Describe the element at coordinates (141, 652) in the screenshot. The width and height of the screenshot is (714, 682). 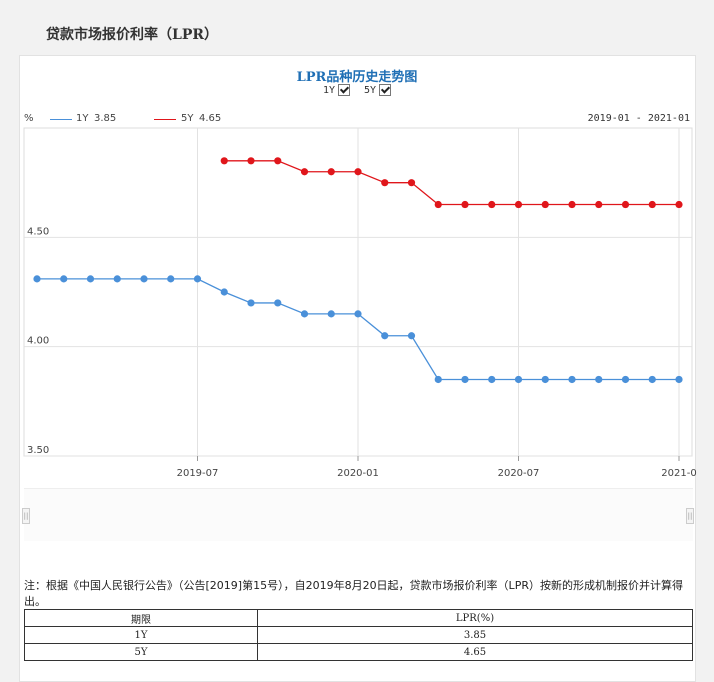
I see `cell-term: 5Y` at that location.